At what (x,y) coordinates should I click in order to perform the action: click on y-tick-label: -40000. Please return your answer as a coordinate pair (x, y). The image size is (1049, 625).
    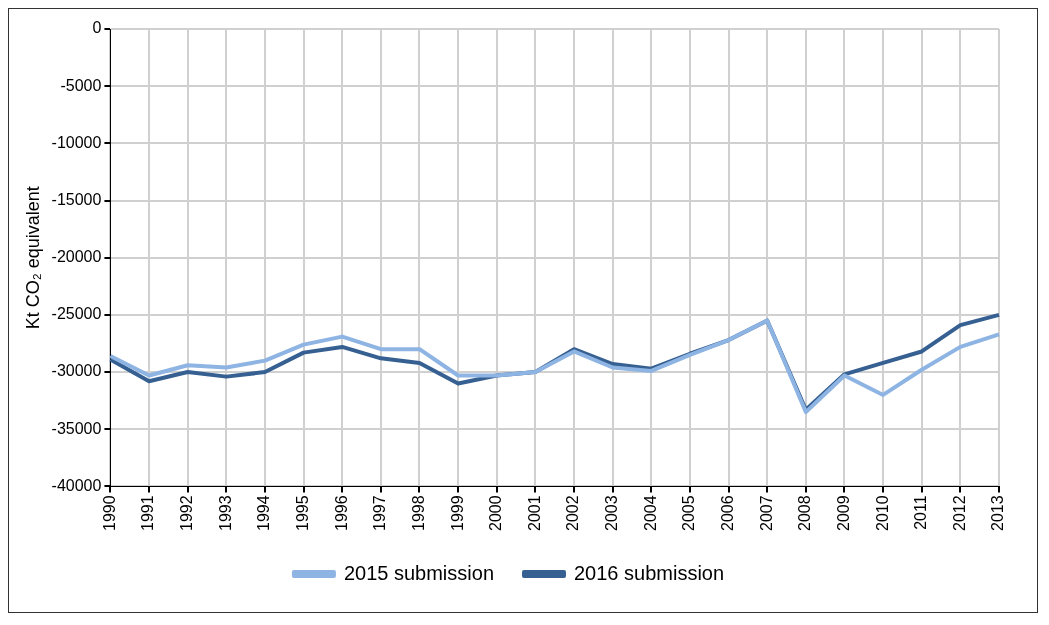
    Looking at the image, I should click on (76, 485).